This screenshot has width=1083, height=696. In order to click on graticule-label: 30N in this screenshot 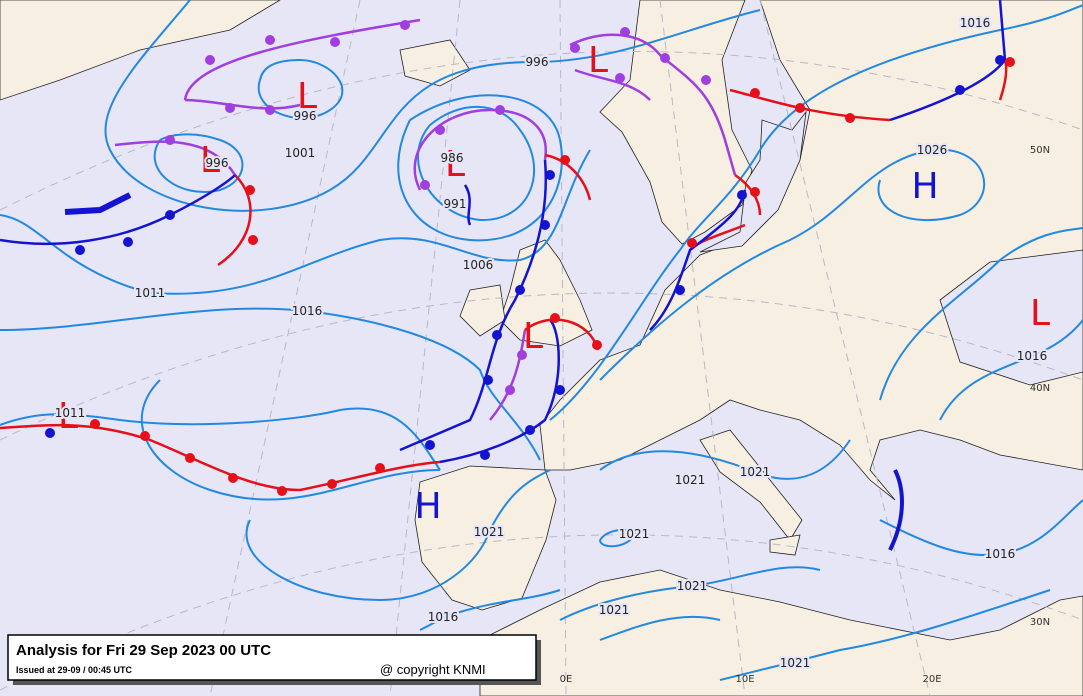, I will do `click(1040, 622)`.